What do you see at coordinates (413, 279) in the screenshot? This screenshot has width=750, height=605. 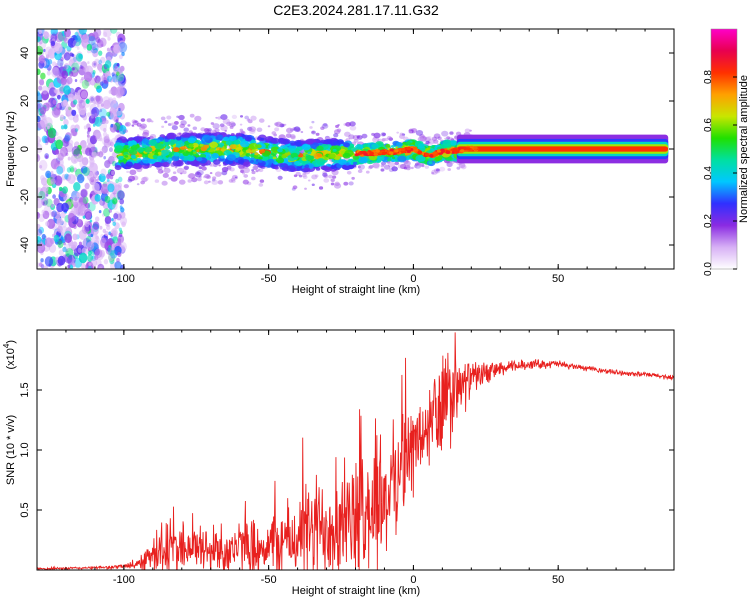 I see `spectrogram-x-tick-label: 0` at bounding box center [413, 279].